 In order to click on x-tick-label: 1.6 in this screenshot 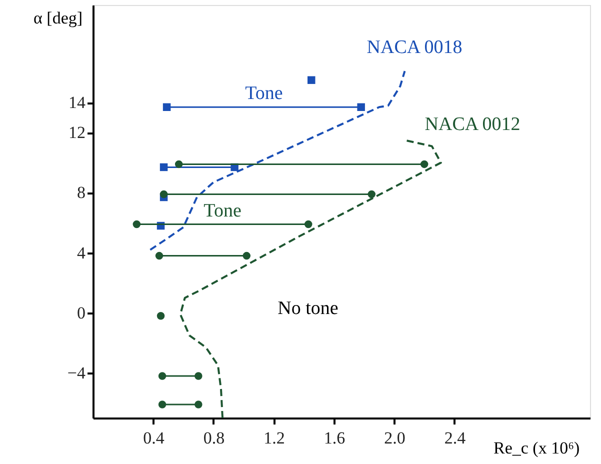, I will do `click(335, 438)`.